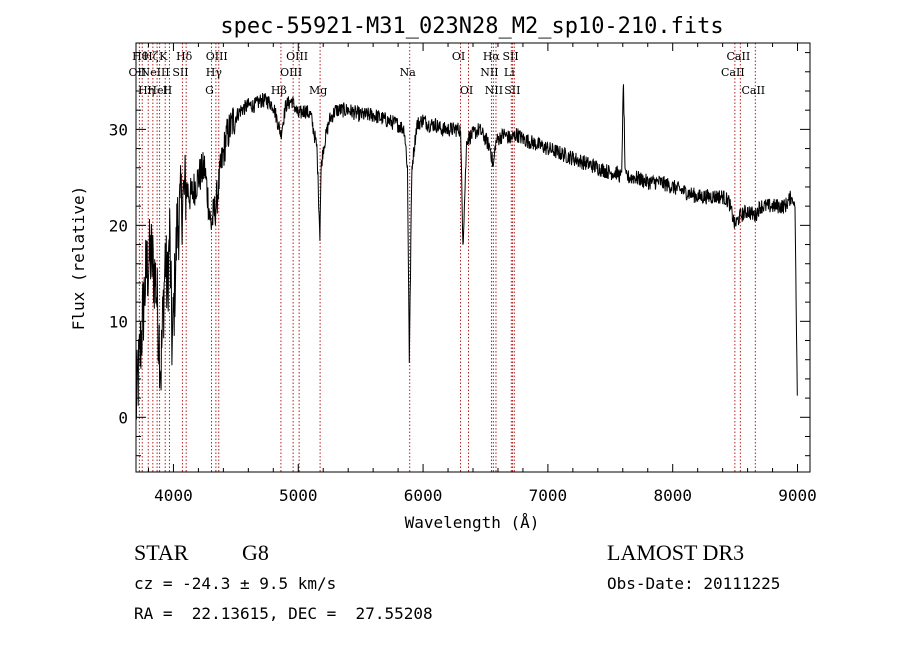 Image resolution: width=900 pixels, height=649 pixels. What do you see at coordinates (509, 72) in the screenshot?
I see `line-marker-label: Li` at bounding box center [509, 72].